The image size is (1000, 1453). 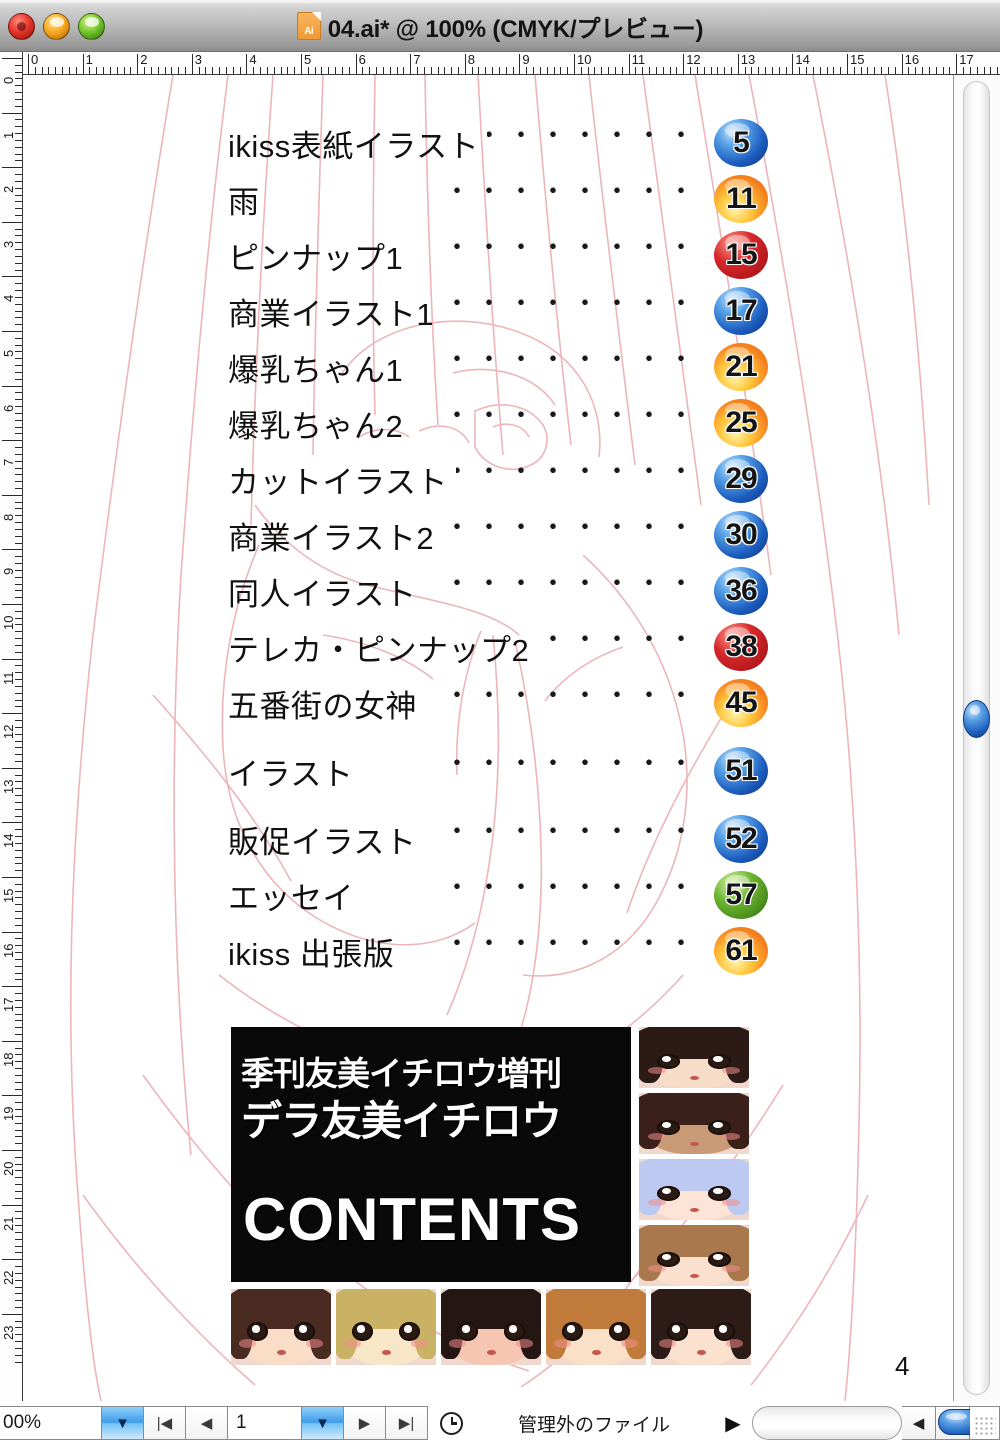 I want to click on page-popup-button: ▼, so click(x=323, y=1423).